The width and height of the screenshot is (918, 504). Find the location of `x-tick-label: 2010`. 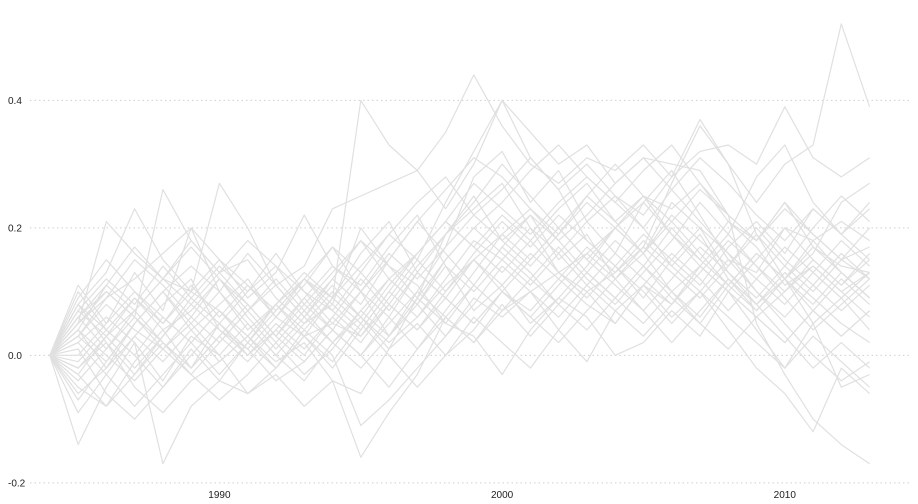

x-tick-label: 2010 is located at coordinates (785, 495).